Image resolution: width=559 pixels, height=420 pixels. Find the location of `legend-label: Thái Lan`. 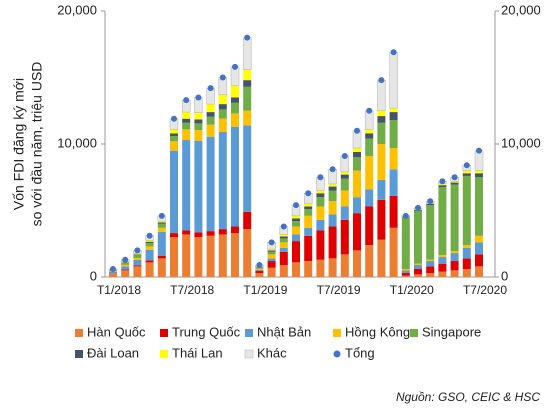

legend-label: Thái Lan is located at coordinates (197, 352).